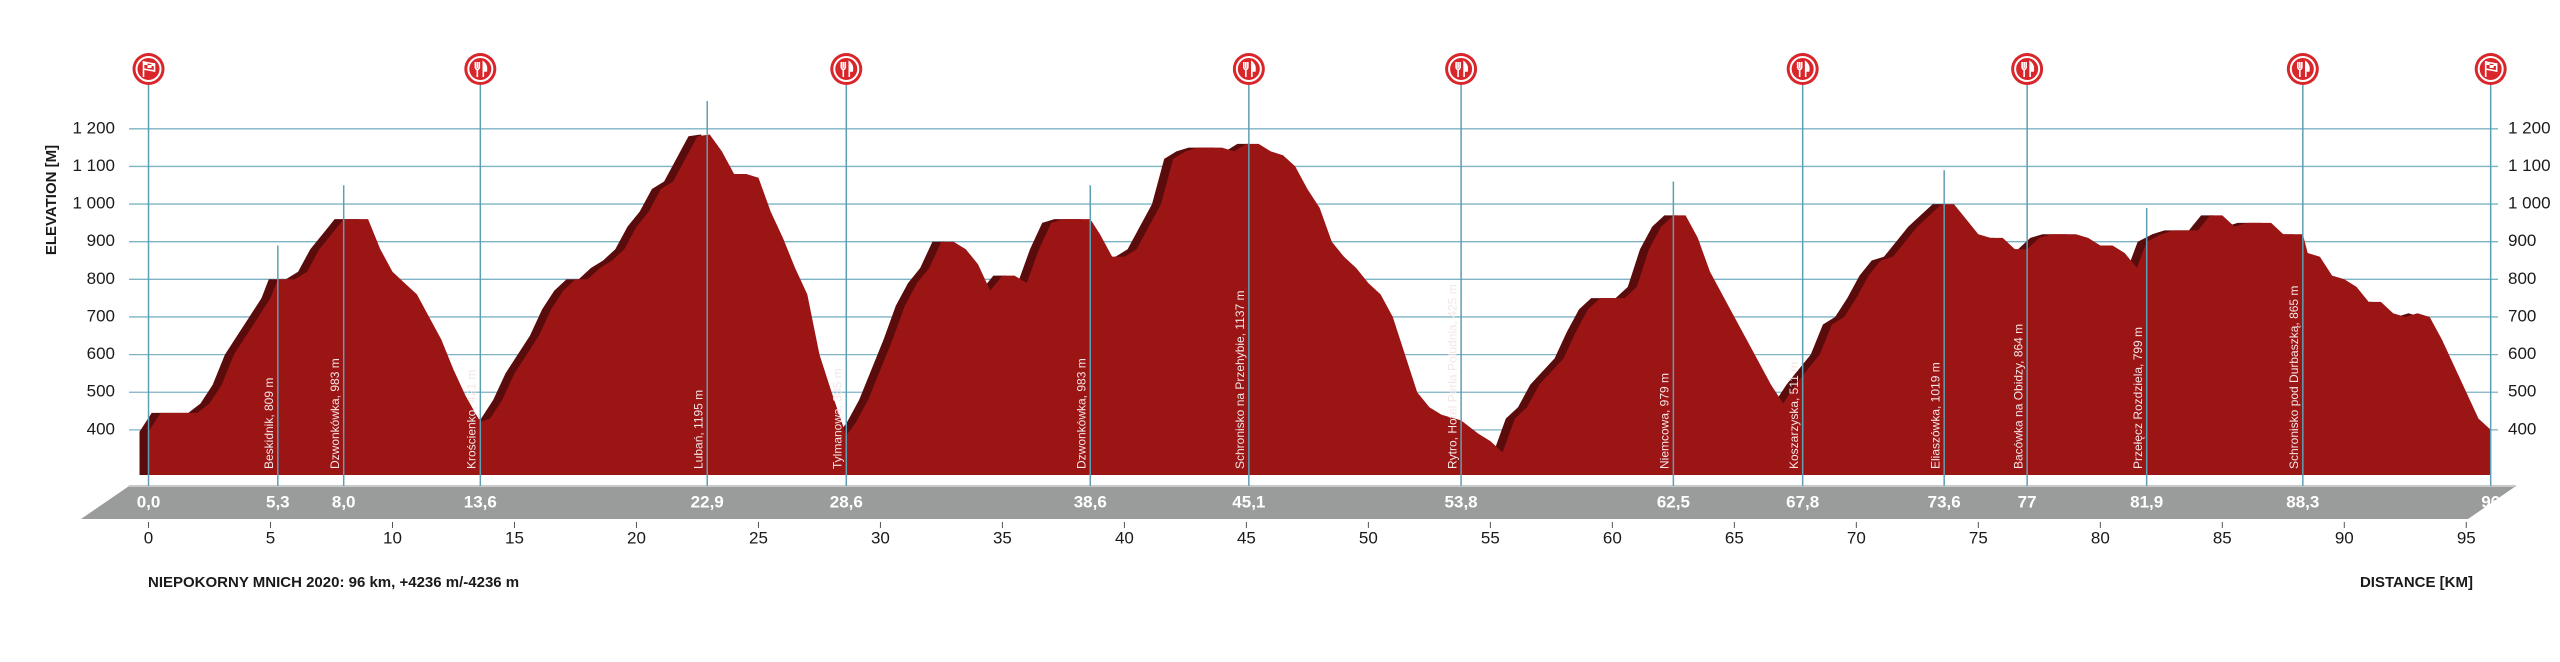 This screenshot has height=662, width=2560. What do you see at coordinates (101, 391) in the screenshot?
I see `y-tick-label: 500` at bounding box center [101, 391].